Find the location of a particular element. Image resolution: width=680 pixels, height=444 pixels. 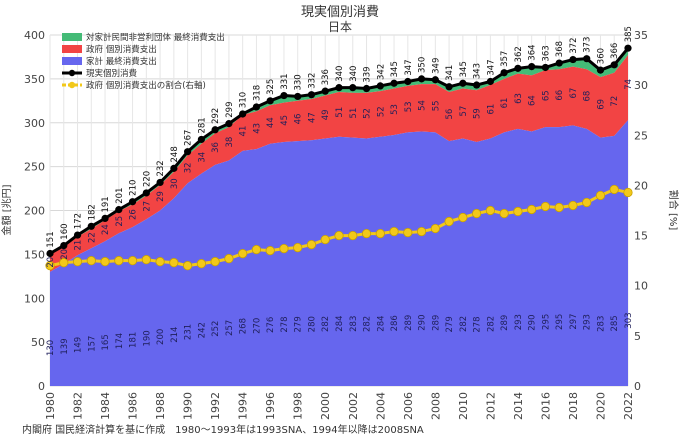

household-data-label: 181 is located at coordinates (134, 340).